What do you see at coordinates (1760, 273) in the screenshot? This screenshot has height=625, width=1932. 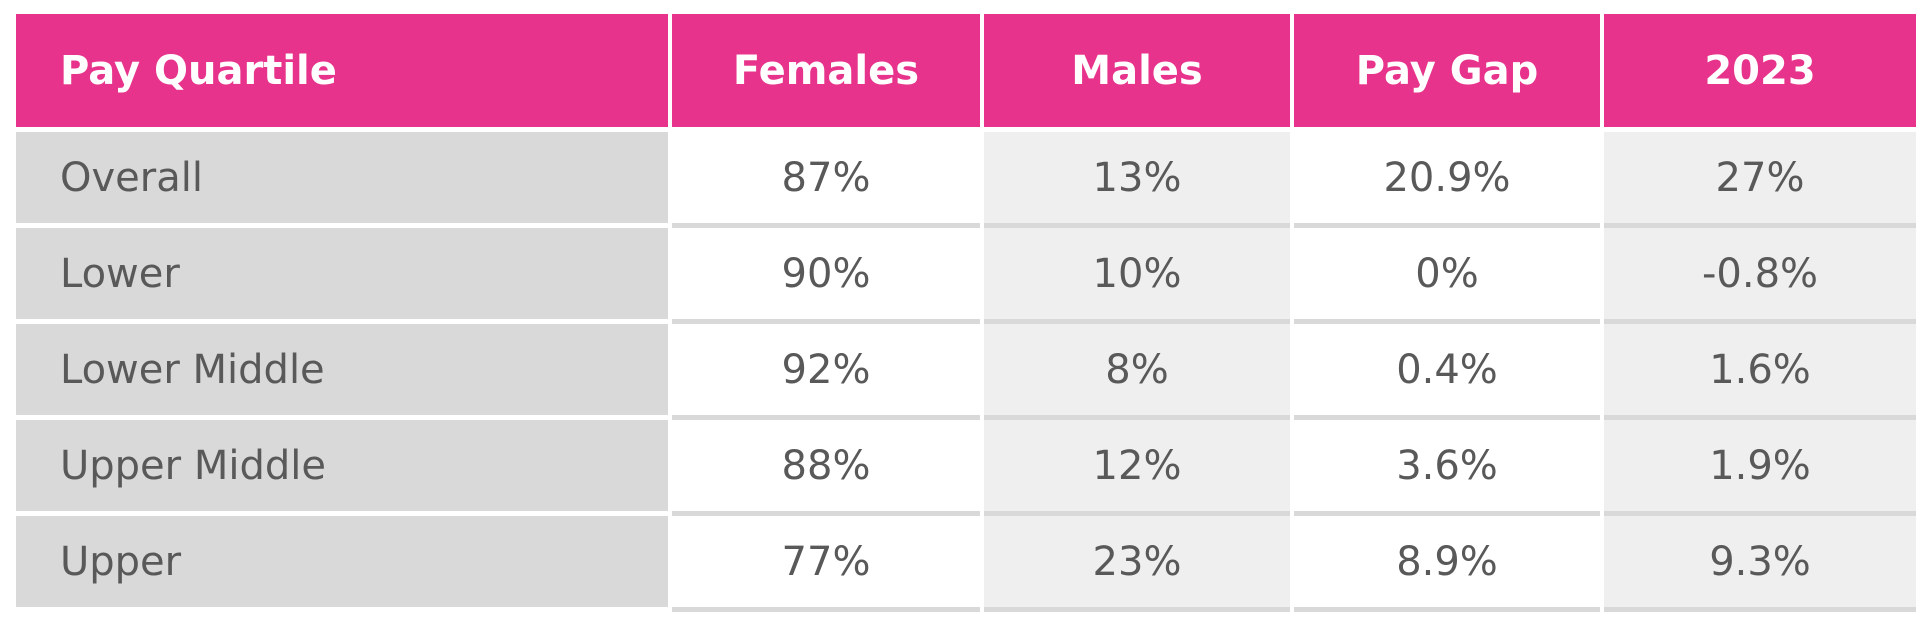 I see `cell-lower-2023: -0.8%` at bounding box center [1760, 273].